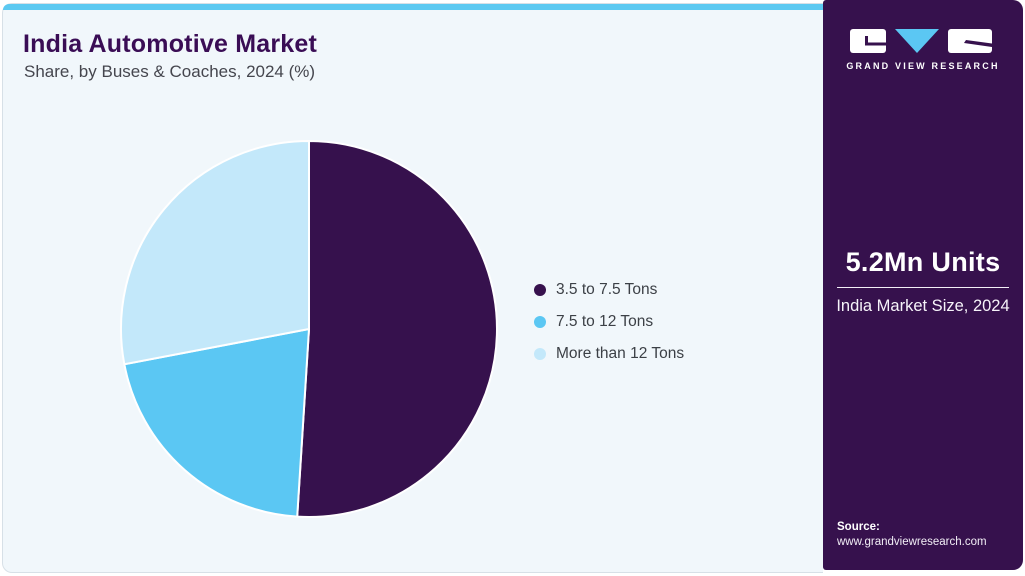 This screenshot has width=1025, height=576. What do you see at coordinates (912, 542) in the screenshot?
I see `source-url: www.grandviewresearch.com` at bounding box center [912, 542].